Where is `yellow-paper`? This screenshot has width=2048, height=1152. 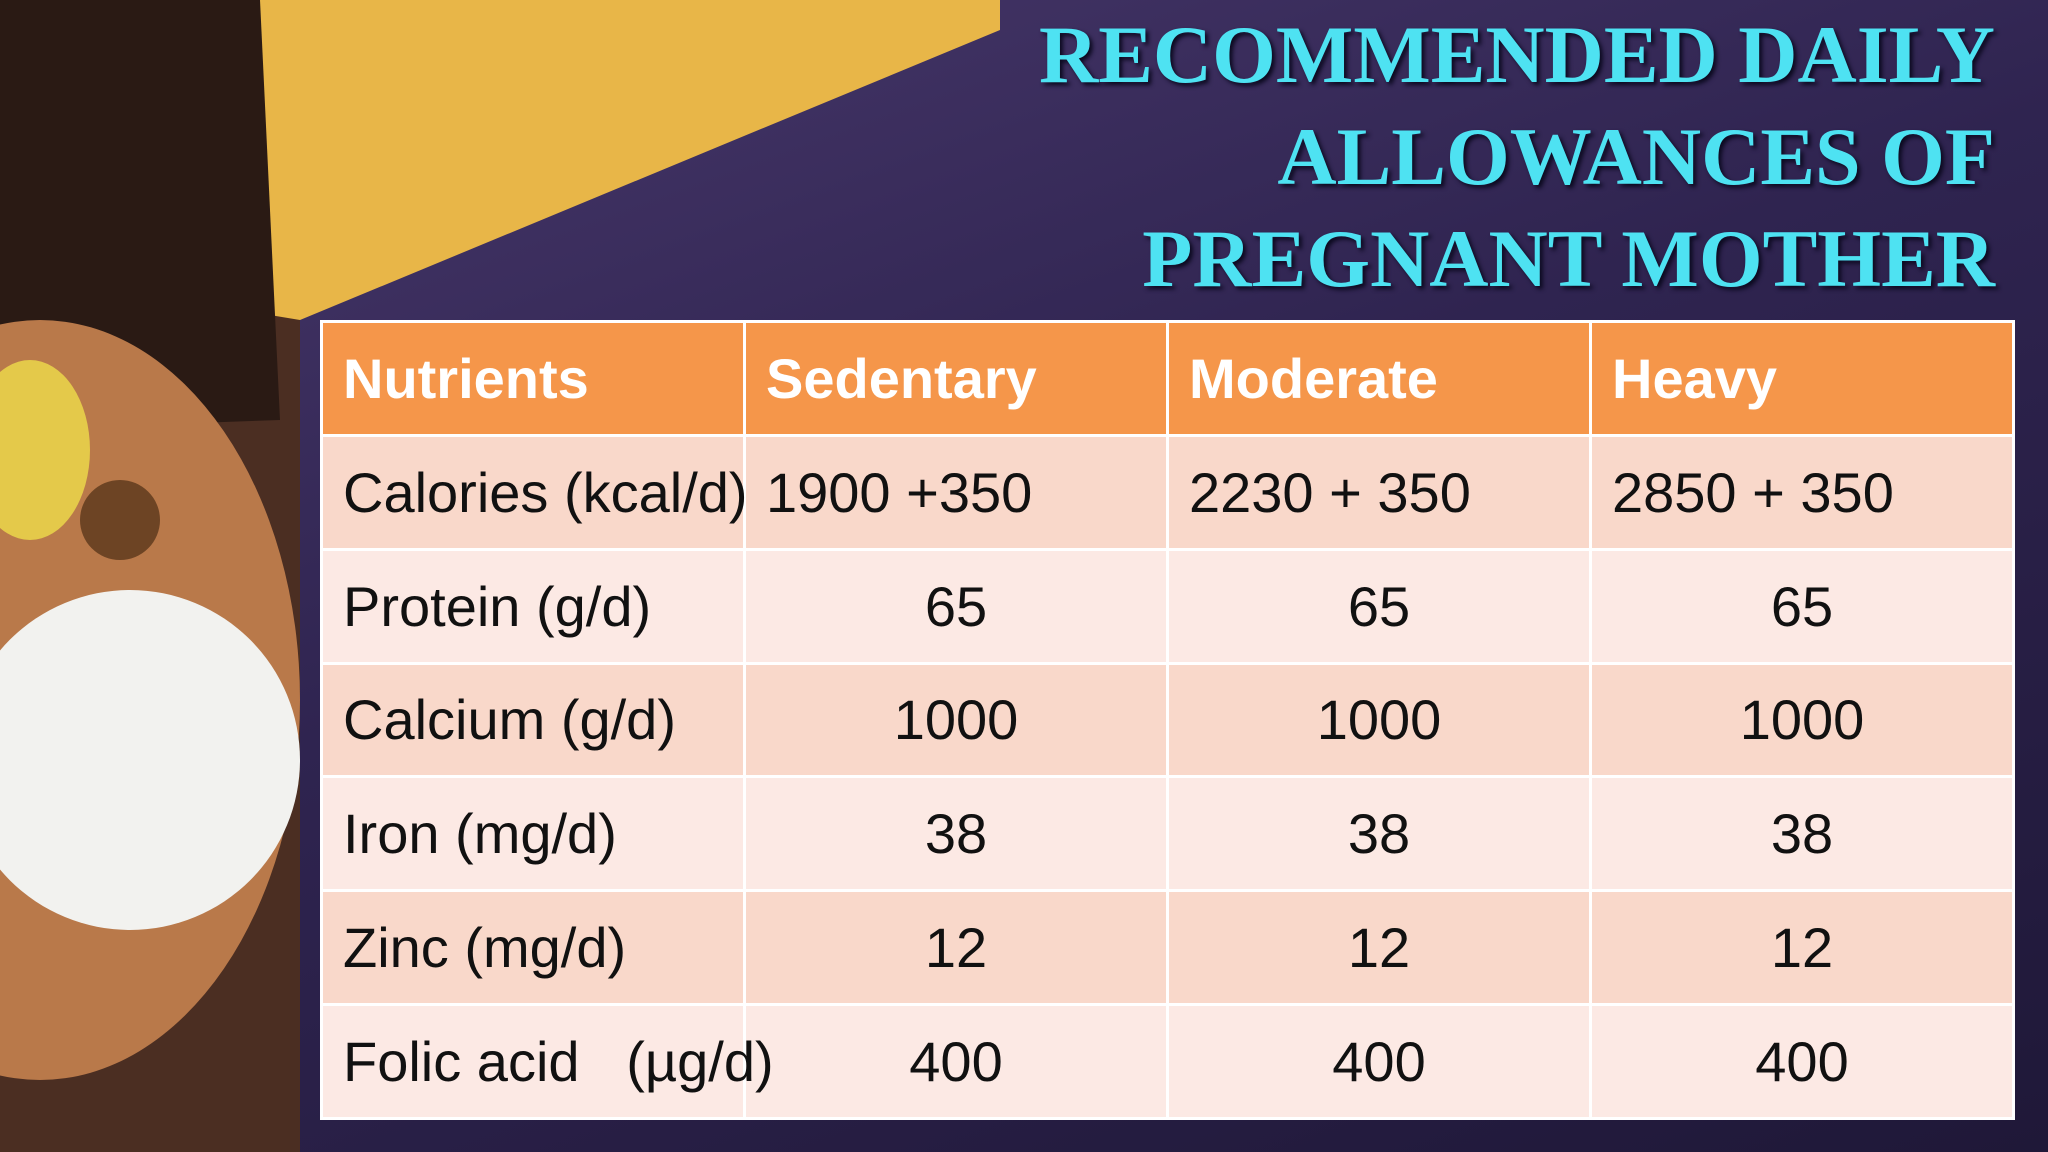 yellow-paper is located at coordinates (575, 160).